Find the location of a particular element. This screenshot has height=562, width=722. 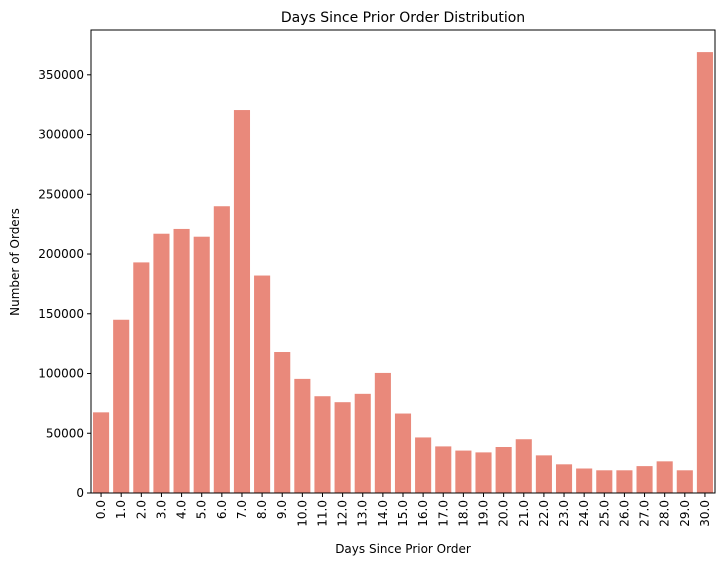

x-tick-label: 28.0 is located at coordinates (665, 513).